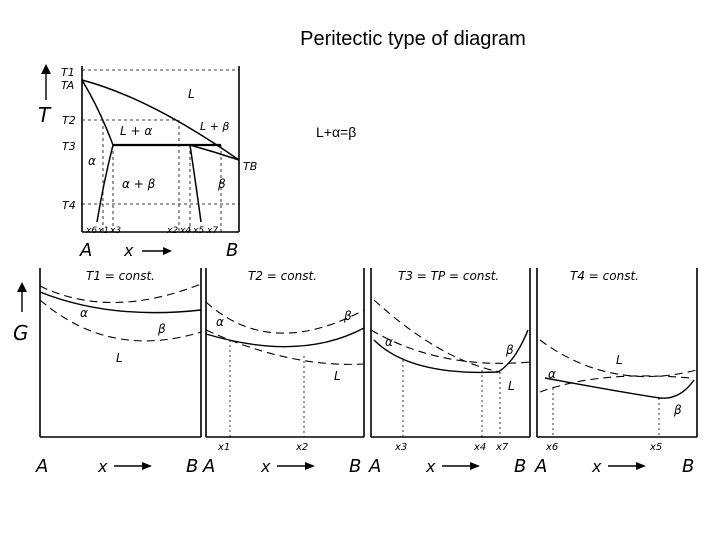 The height and width of the screenshot is (540, 720). I want to click on panel4-x6: x6, so click(551, 447).